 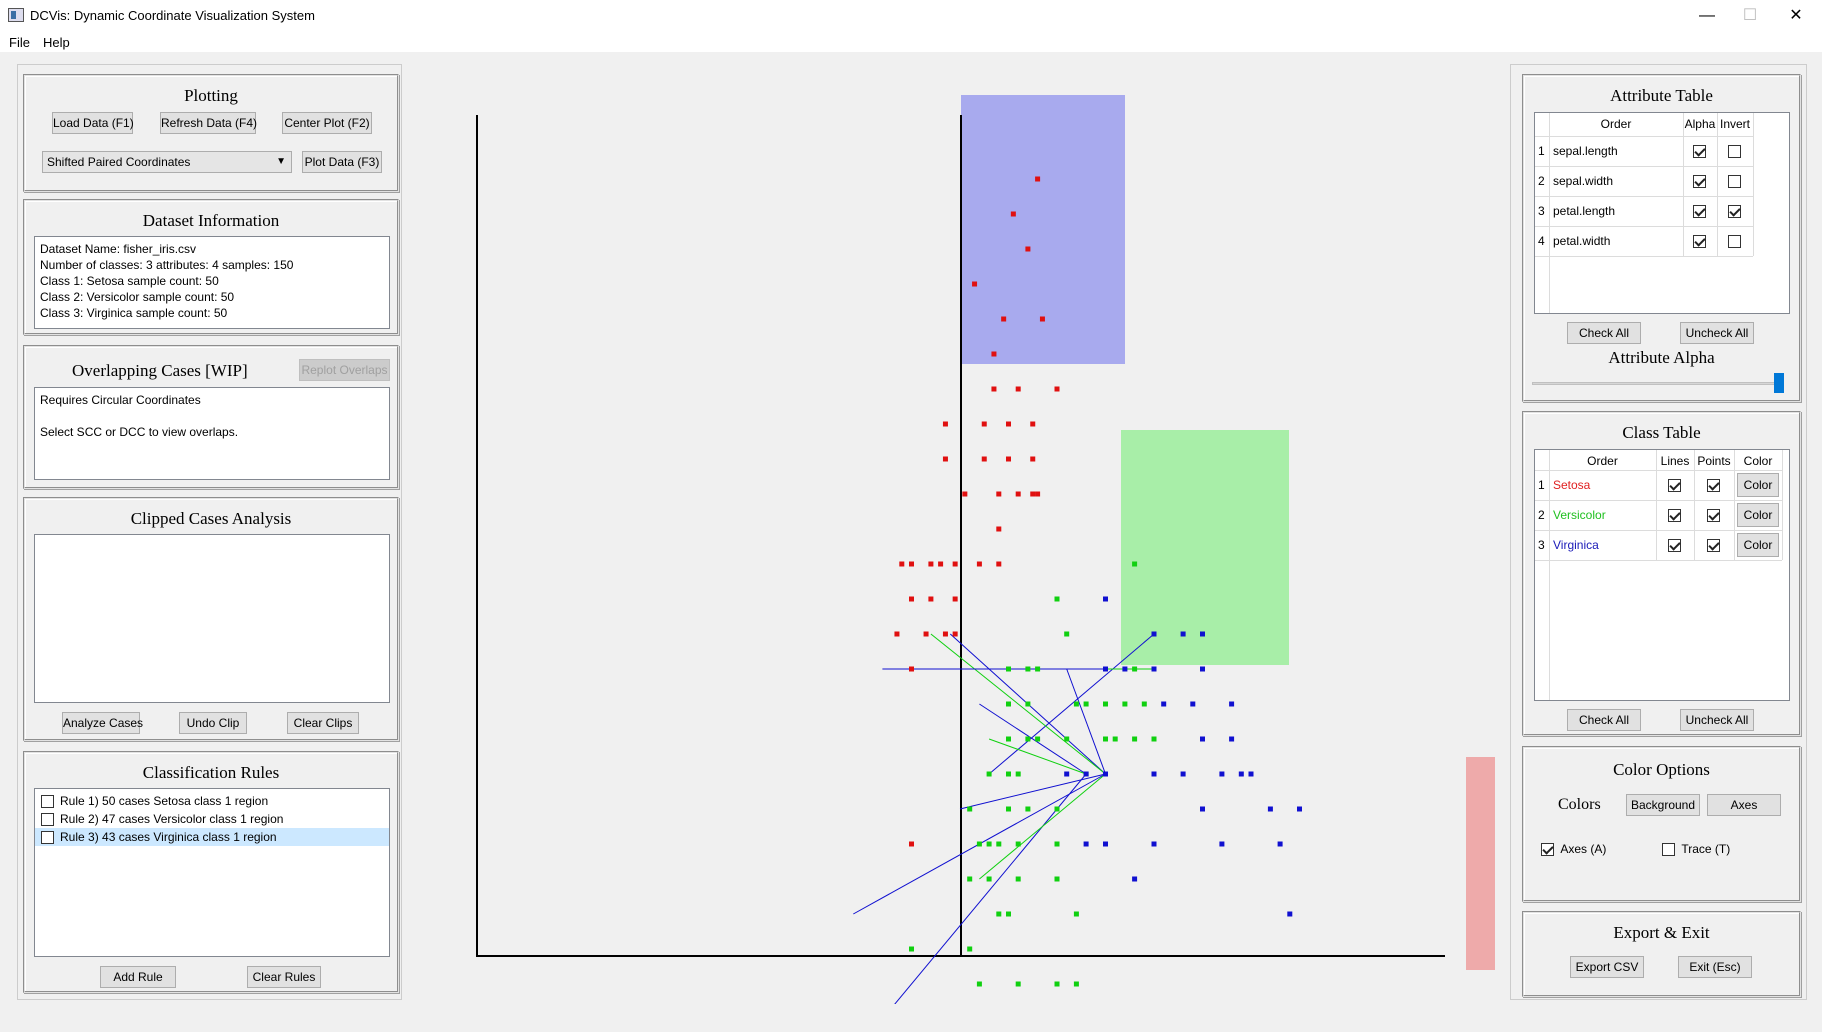 What do you see at coordinates (1796, 15) in the screenshot?
I see `close-icon: ✕` at bounding box center [1796, 15].